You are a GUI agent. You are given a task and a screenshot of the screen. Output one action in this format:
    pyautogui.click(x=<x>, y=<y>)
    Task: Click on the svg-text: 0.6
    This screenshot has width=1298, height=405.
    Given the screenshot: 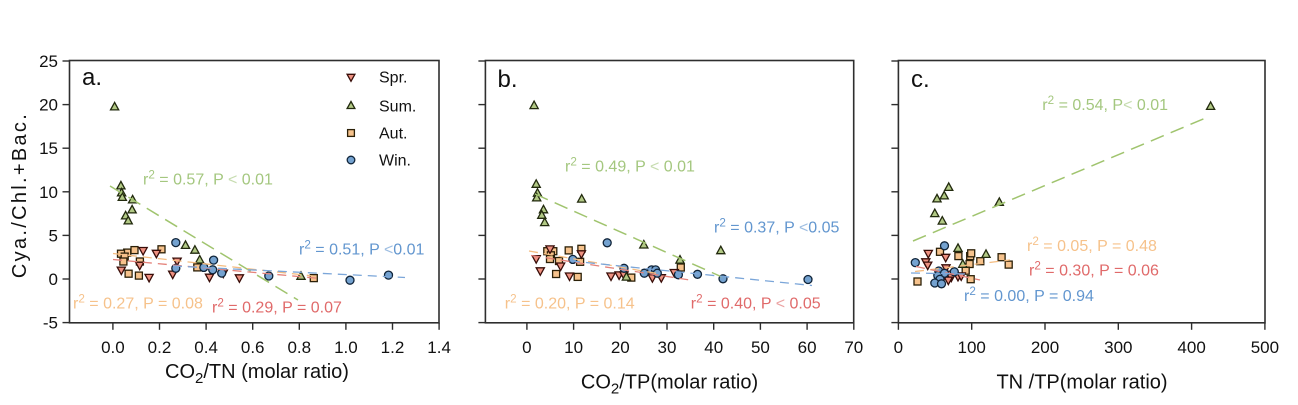 What is the action you would take?
    pyautogui.click(x=253, y=347)
    